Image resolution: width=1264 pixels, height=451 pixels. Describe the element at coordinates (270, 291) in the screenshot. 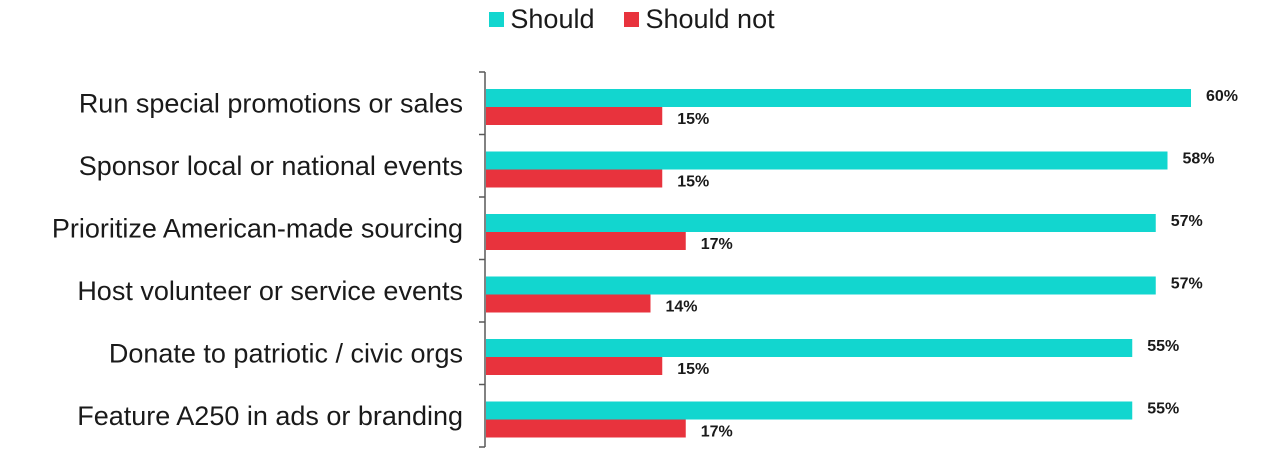

I see `category-label: Host volunteer or service events` at that location.